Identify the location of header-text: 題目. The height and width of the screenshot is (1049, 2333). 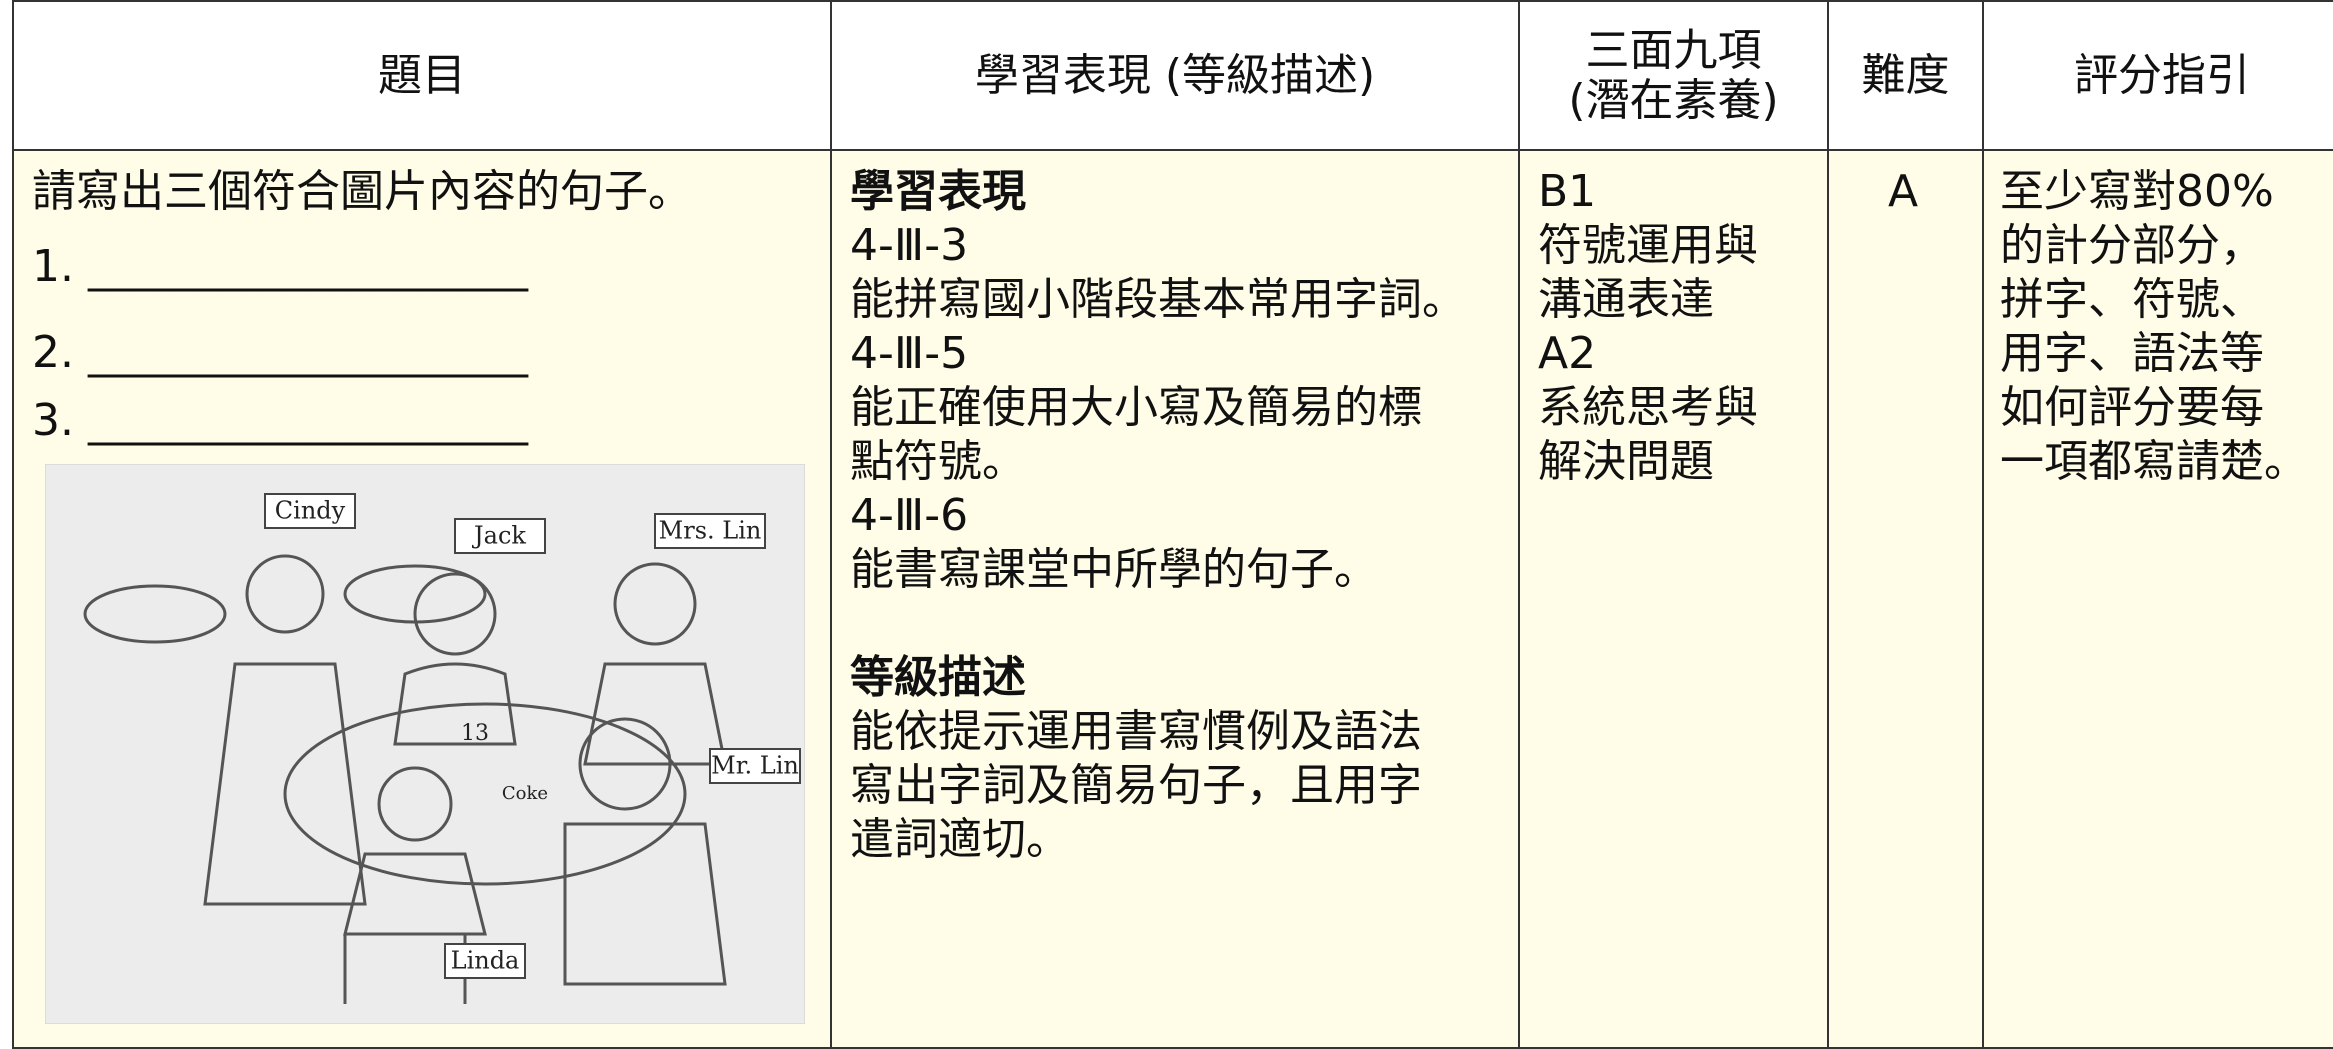
(422, 75).